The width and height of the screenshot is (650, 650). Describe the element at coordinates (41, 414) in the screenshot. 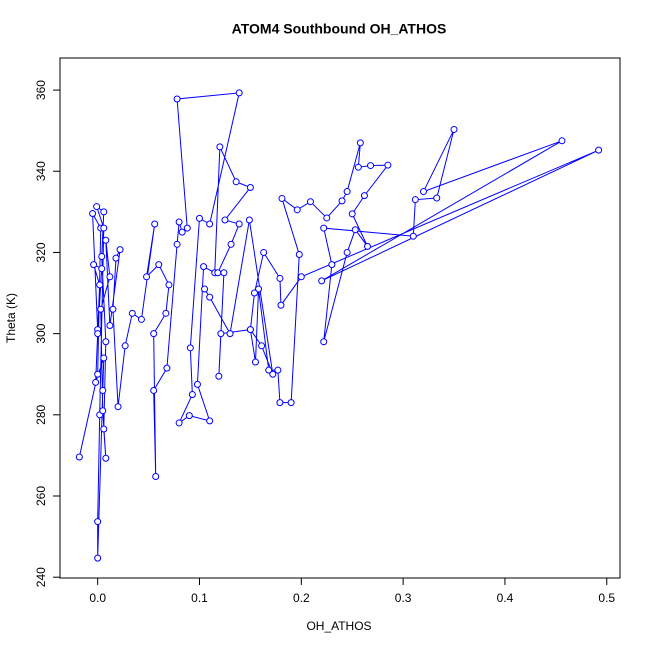

I see `y-tick-label: 280` at that location.